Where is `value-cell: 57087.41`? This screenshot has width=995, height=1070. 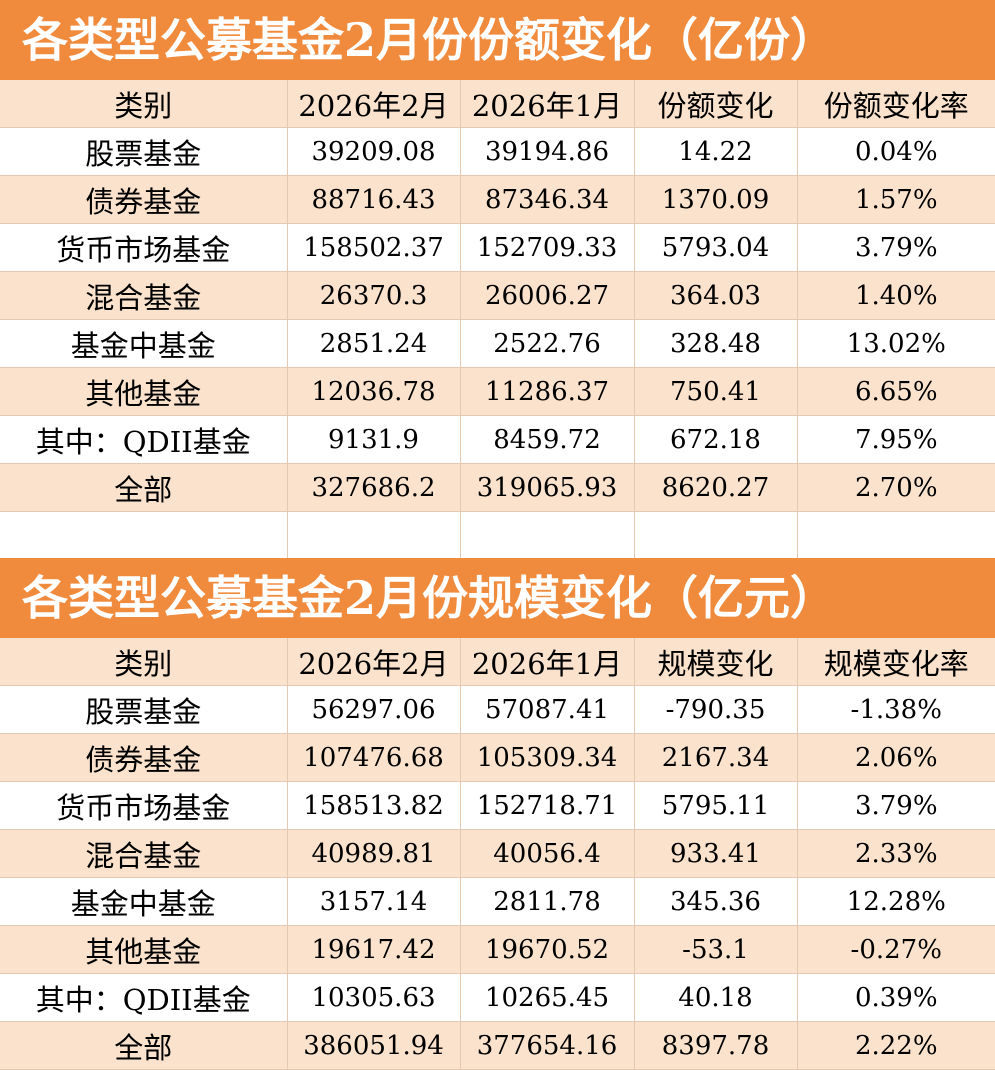
value-cell: 57087.41 is located at coordinates (547, 709).